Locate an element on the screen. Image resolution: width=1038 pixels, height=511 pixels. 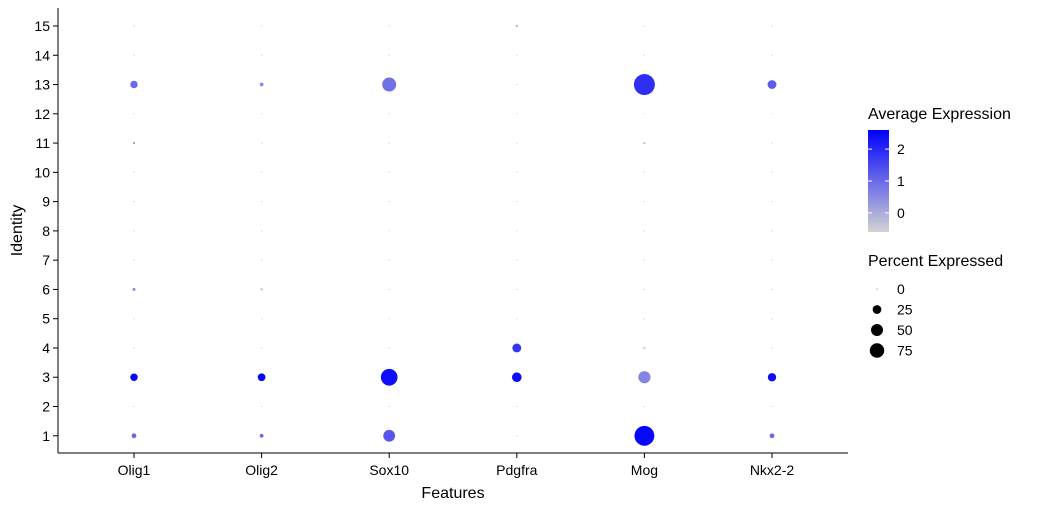
y-tick-label: 9 is located at coordinates (46, 202).